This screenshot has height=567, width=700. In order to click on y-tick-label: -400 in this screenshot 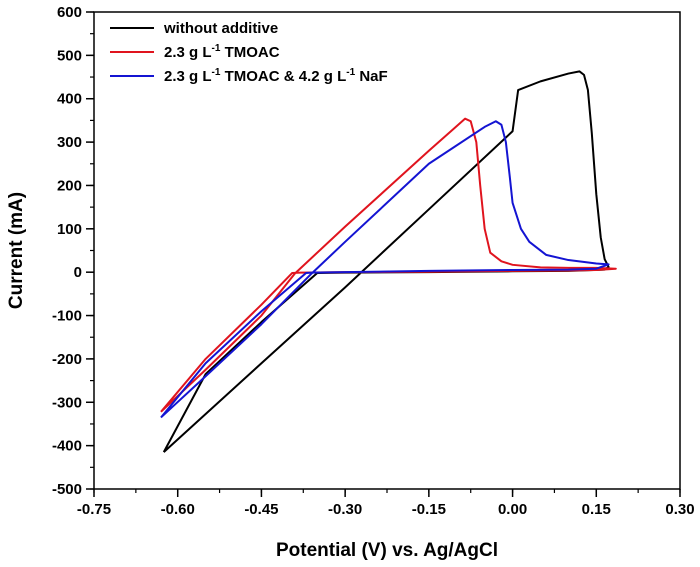, I will do `click(67, 446)`.